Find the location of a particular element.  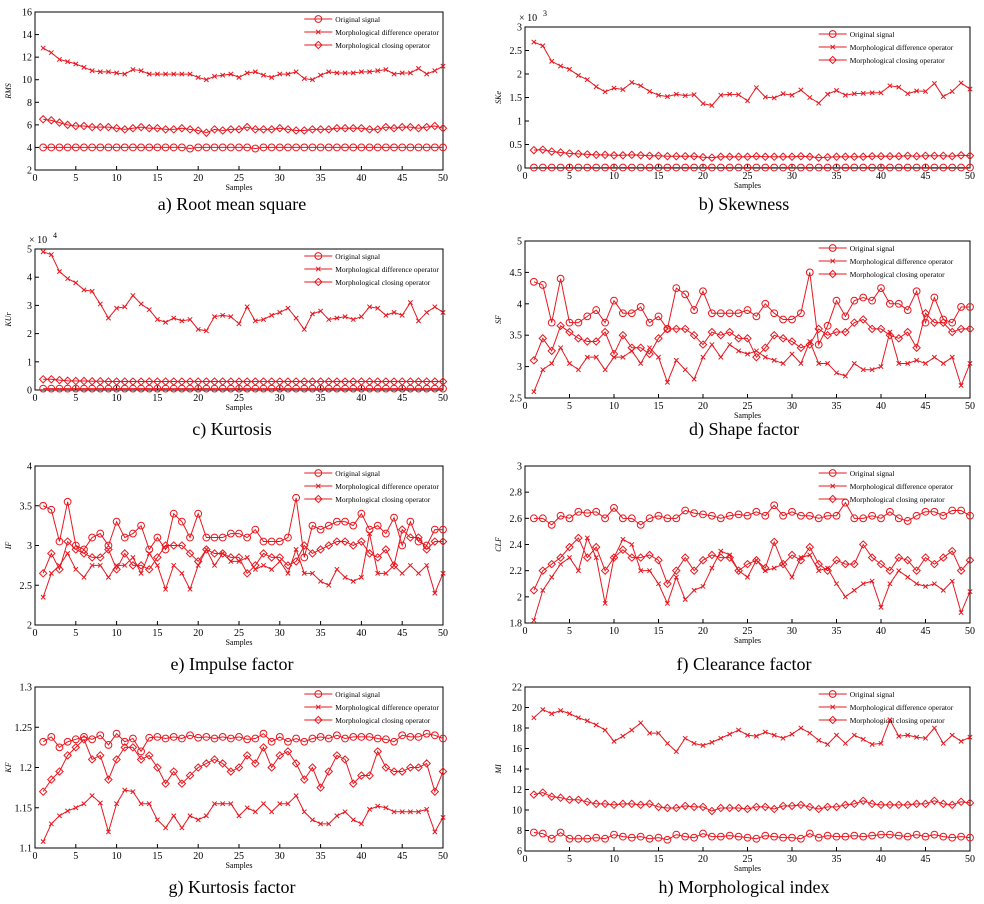

x-tick-label: 40 is located at coordinates (881, 859).